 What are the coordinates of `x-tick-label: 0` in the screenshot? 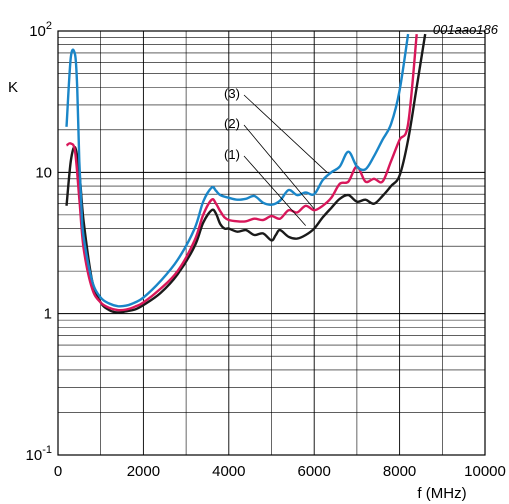 It's located at (58, 471).